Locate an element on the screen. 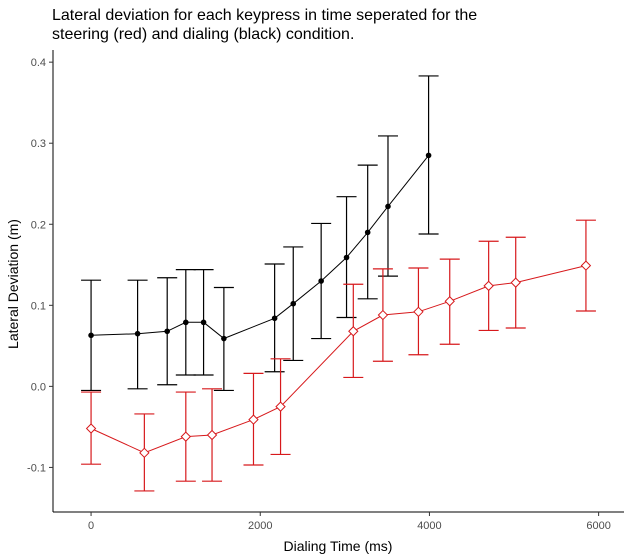 The height and width of the screenshot is (559, 633). y-tick-label: 0.0 is located at coordinates (38, 387).